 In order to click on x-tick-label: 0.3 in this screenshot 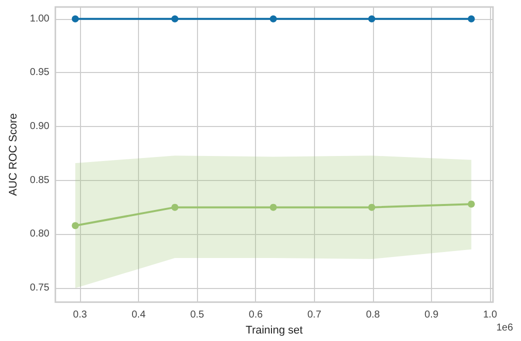, I will do `click(80, 315)`.